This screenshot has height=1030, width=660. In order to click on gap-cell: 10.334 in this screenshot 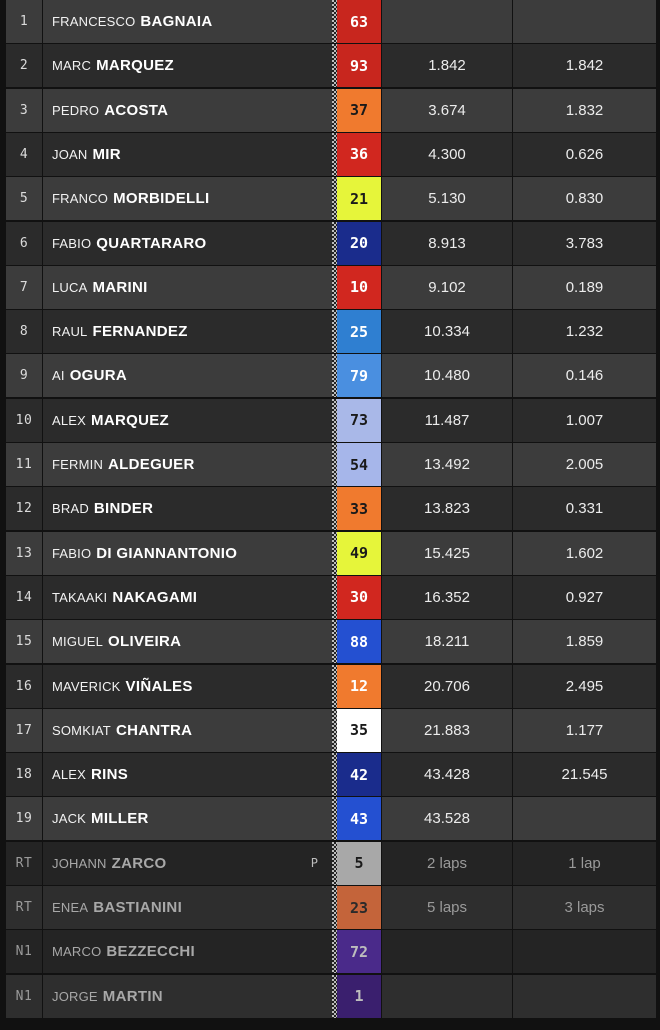, I will do `click(447, 332)`.